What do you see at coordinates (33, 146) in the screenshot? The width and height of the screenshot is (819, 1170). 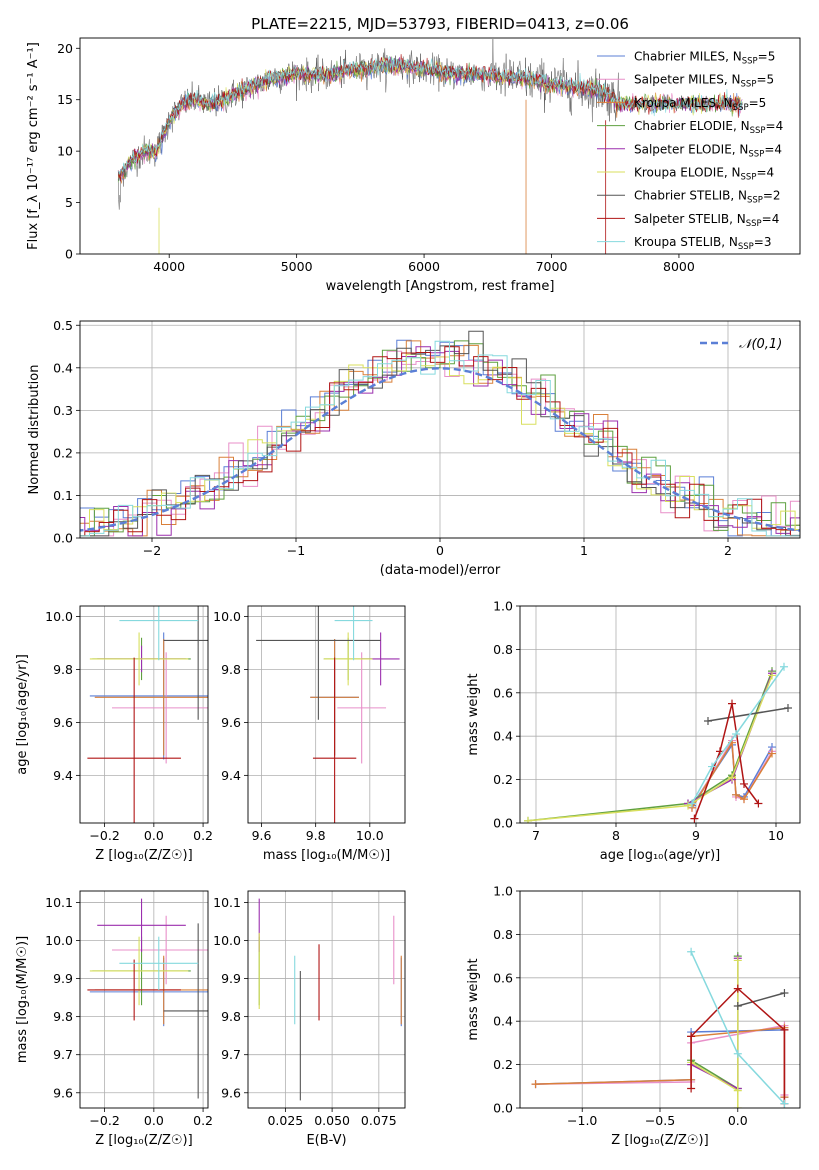 I see `y-axis-label: Flux [f_λ 10⁻¹⁷ erg cm⁻² s⁻¹ A⁻¹]` at bounding box center [33, 146].